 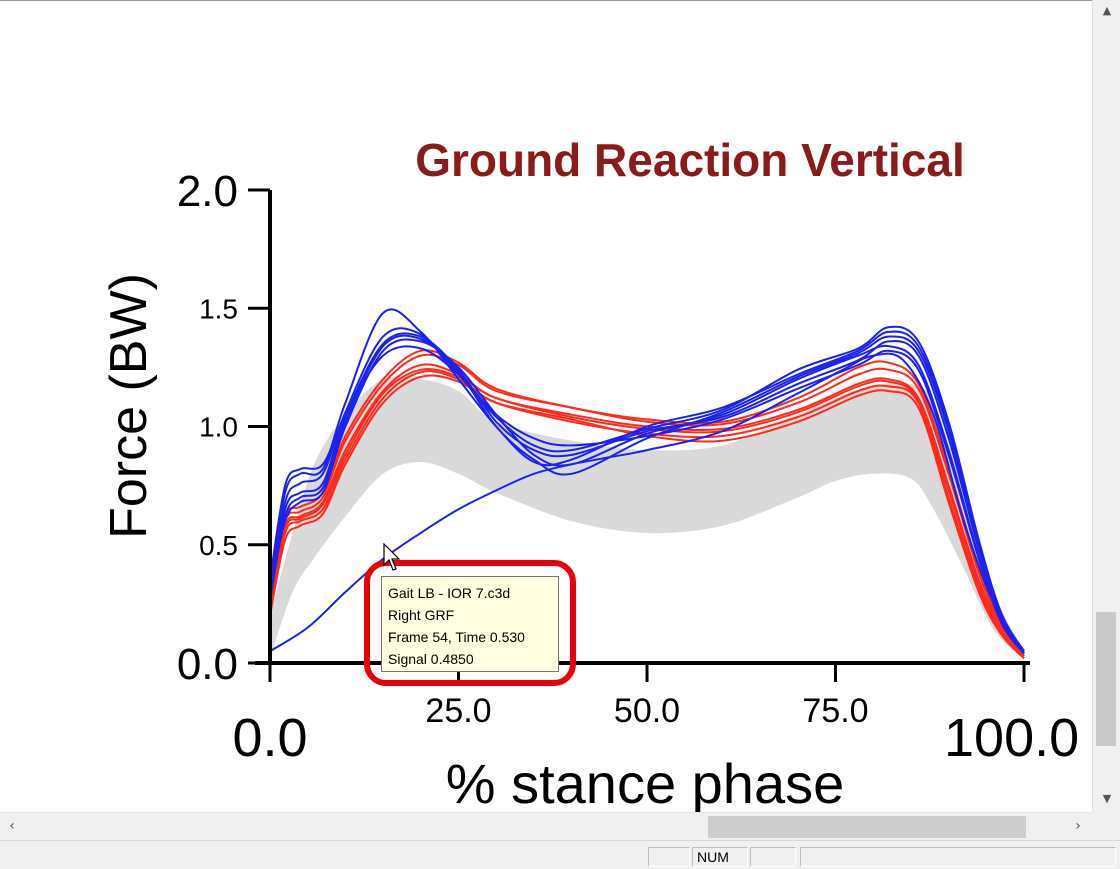 I want to click on tooltip-highlight-ring, so click(x=470, y=623).